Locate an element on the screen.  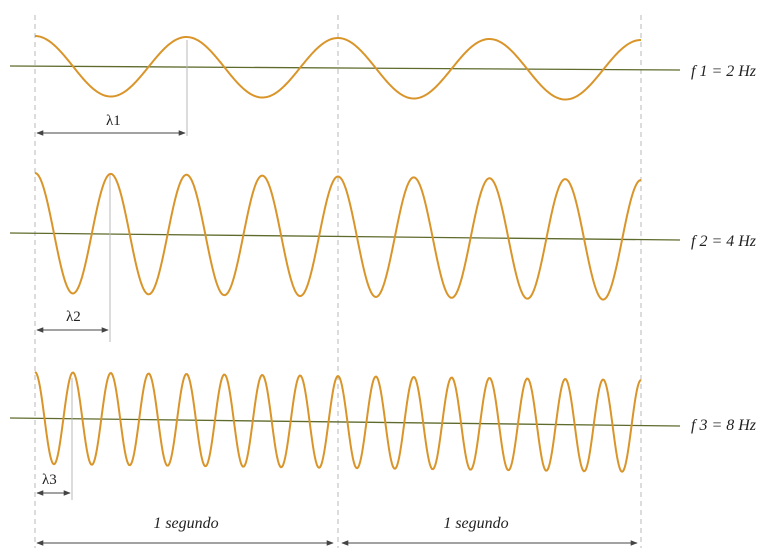
wave-3-axis is located at coordinates (345, 422).